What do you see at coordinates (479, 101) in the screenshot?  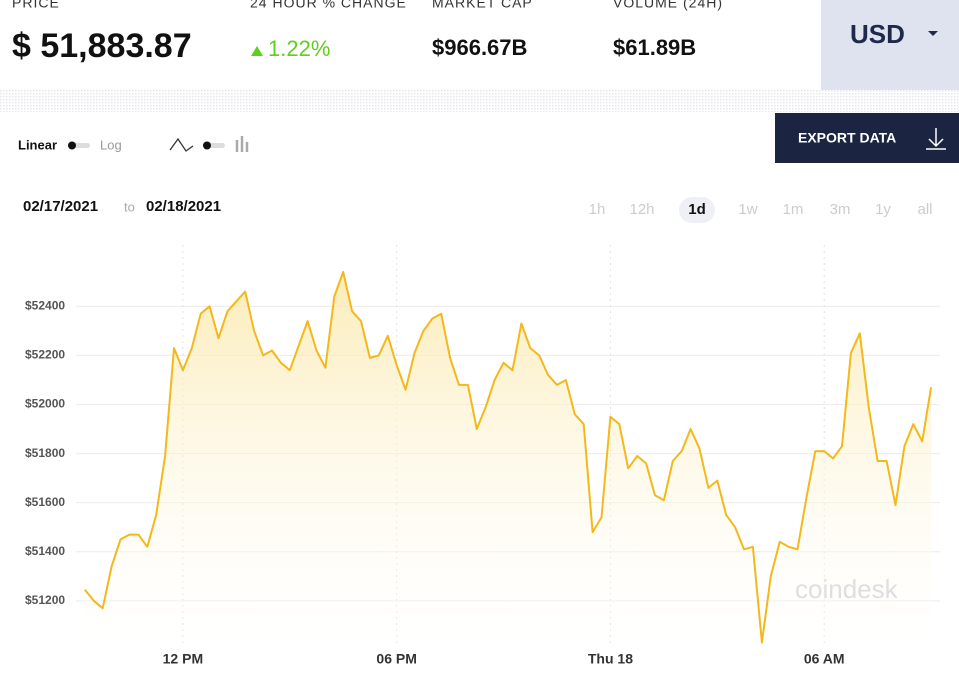 I see `divider-band` at bounding box center [479, 101].